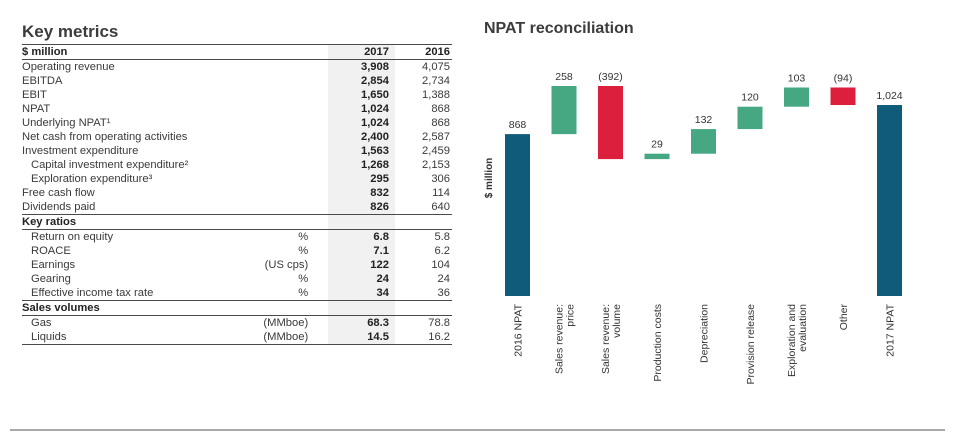  I want to click on header-unit, so click(259, 52).